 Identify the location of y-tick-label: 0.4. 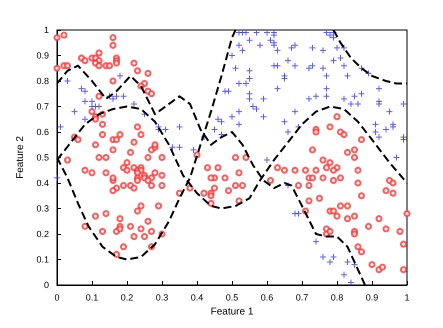
(42, 183).